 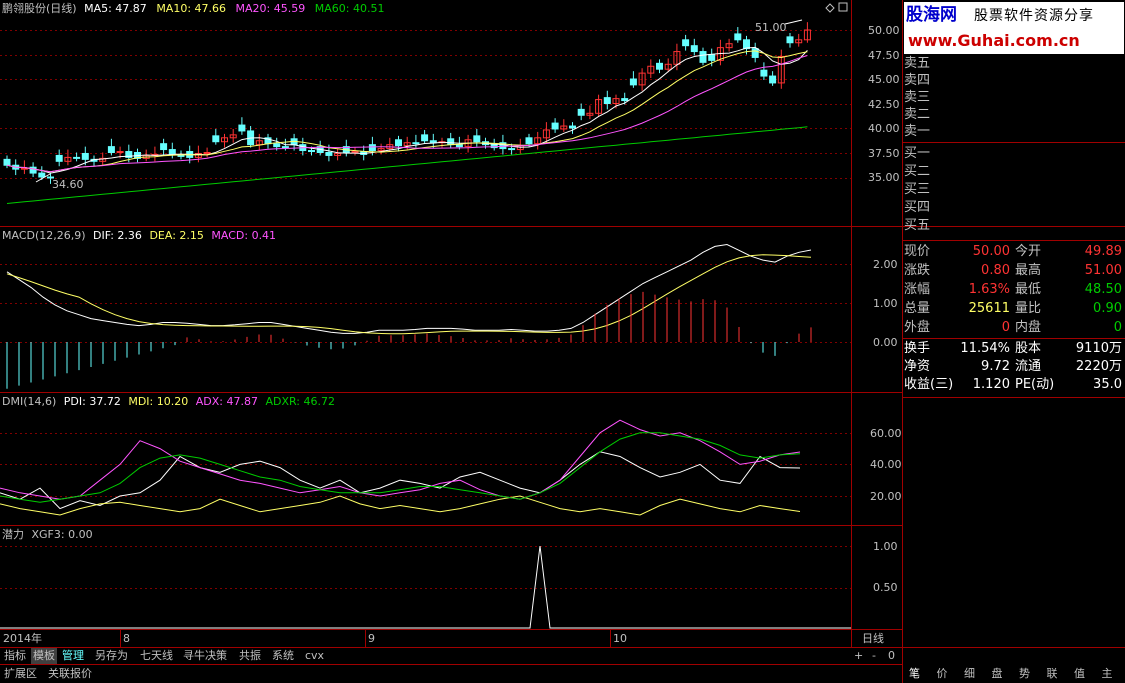 What do you see at coordinates (917, 153) in the screenshot?
I see `buy-level-1: 买一` at bounding box center [917, 153].